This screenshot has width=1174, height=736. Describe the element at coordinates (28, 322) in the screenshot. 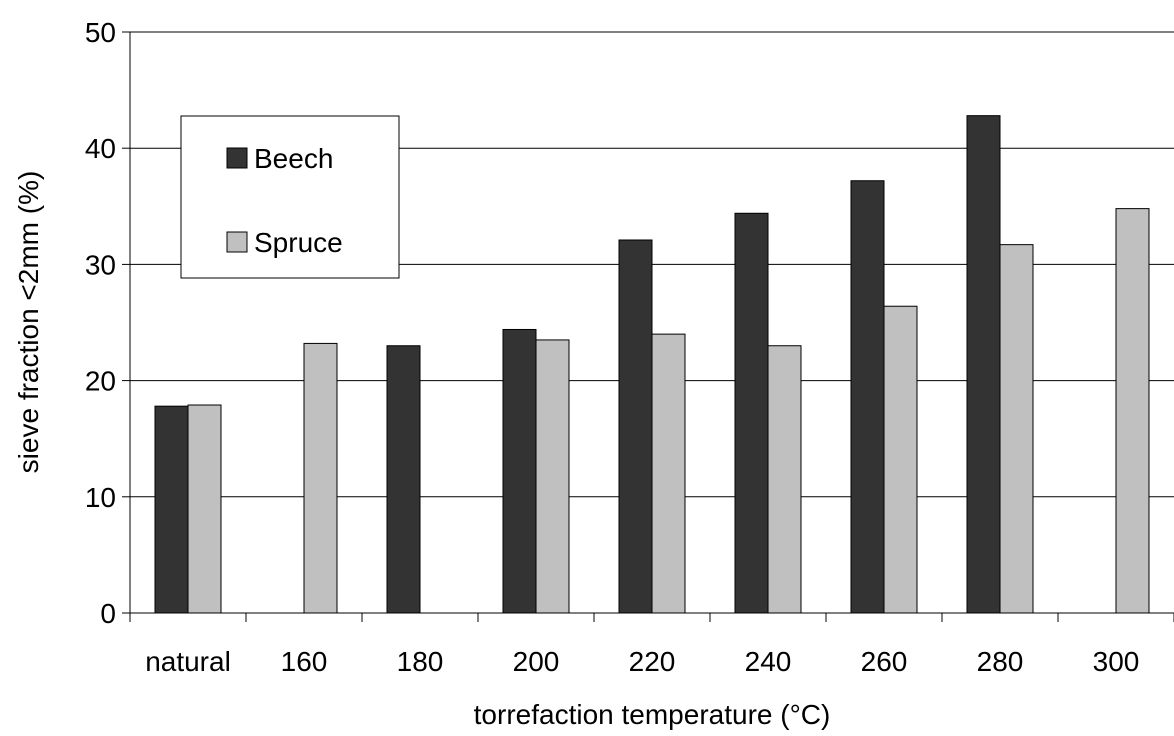

I see `y-axis-title: sieve fraction <2mm (%)` at that location.